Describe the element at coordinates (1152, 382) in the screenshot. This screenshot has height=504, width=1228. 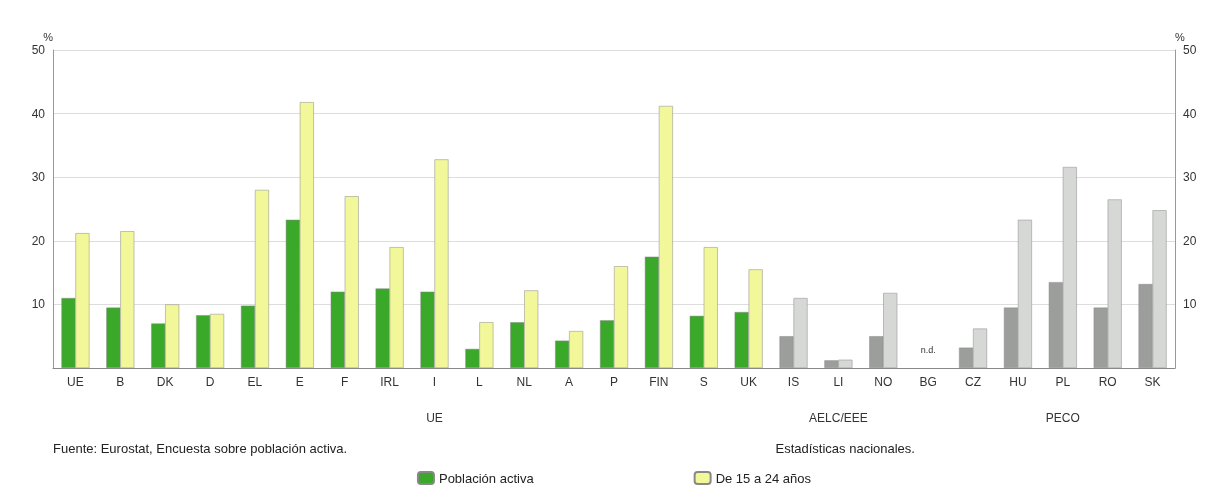
I see `x-tick-label: SK` at that location.